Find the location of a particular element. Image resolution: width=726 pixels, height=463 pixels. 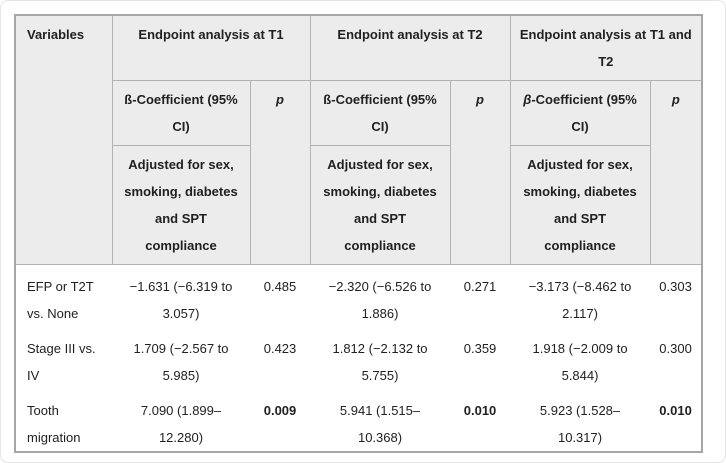

p-value-cell: 0.009 is located at coordinates (280, 420).